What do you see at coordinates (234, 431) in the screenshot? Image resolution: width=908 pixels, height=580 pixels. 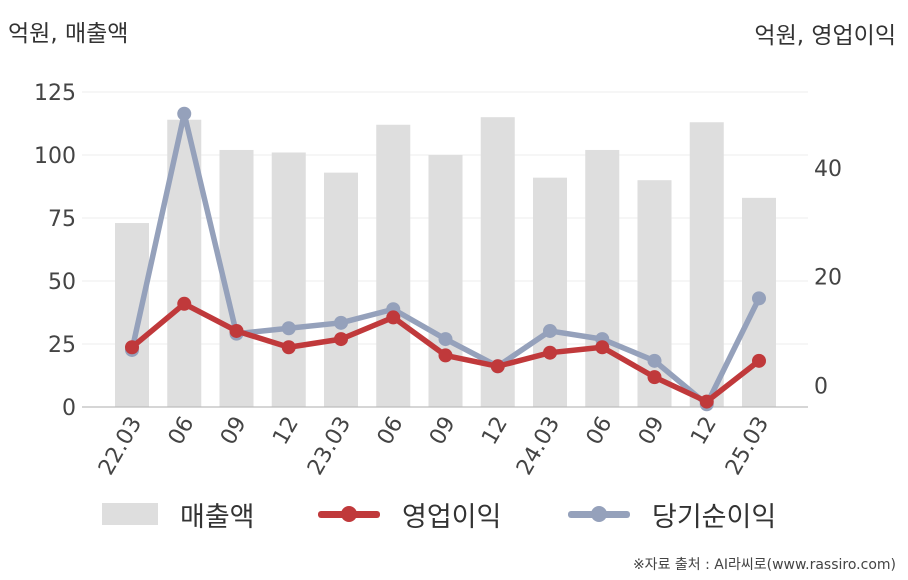 I see `x-tick-2: 09` at bounding box center [234, 431].